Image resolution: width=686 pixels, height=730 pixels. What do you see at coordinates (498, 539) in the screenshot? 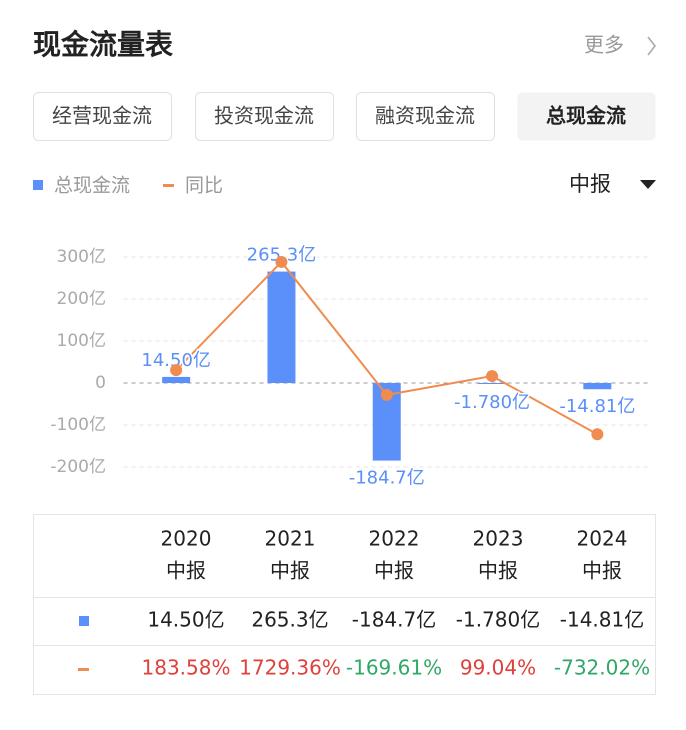
I see `column-year: 2023` at bounding box center [498, 539].